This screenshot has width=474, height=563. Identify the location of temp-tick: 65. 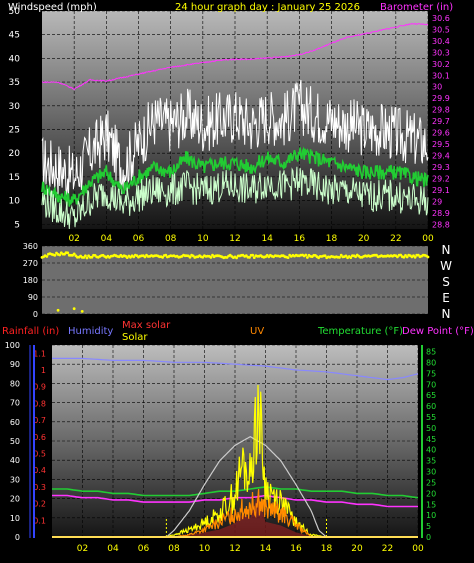
(431, 395).